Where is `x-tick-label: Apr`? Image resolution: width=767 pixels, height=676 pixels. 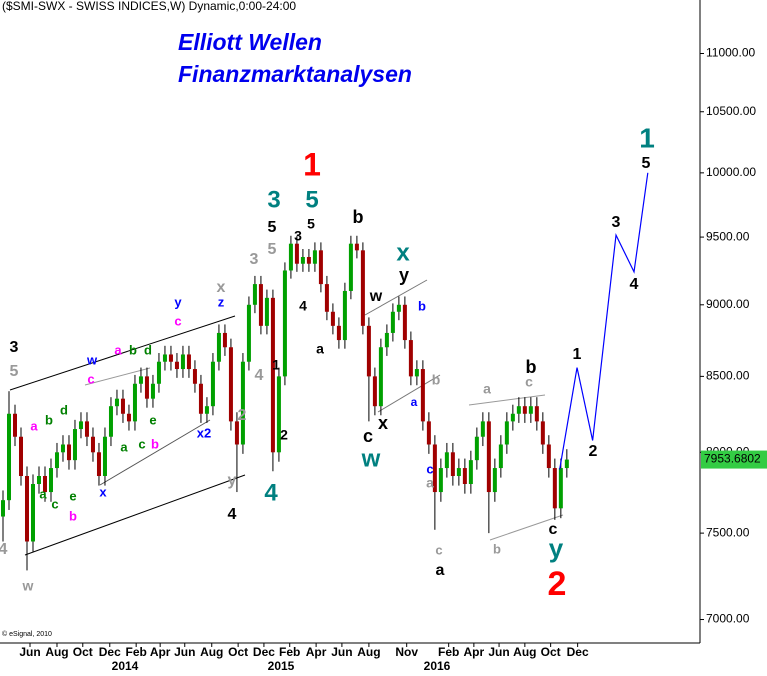 x-tick-label: Apr is located at coordinates (316, 652).